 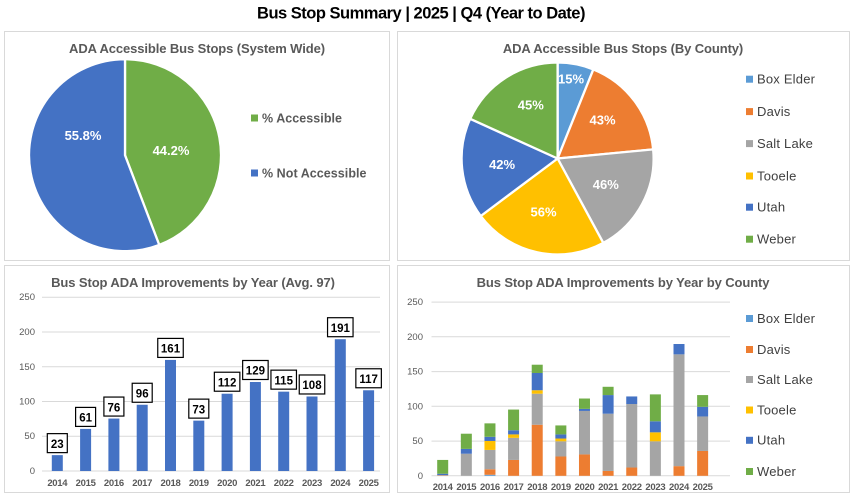 What do you see at coordinates (606, 184) in the screenshot?
I see `svg-text: 46%` at bounding box center [606, 184].